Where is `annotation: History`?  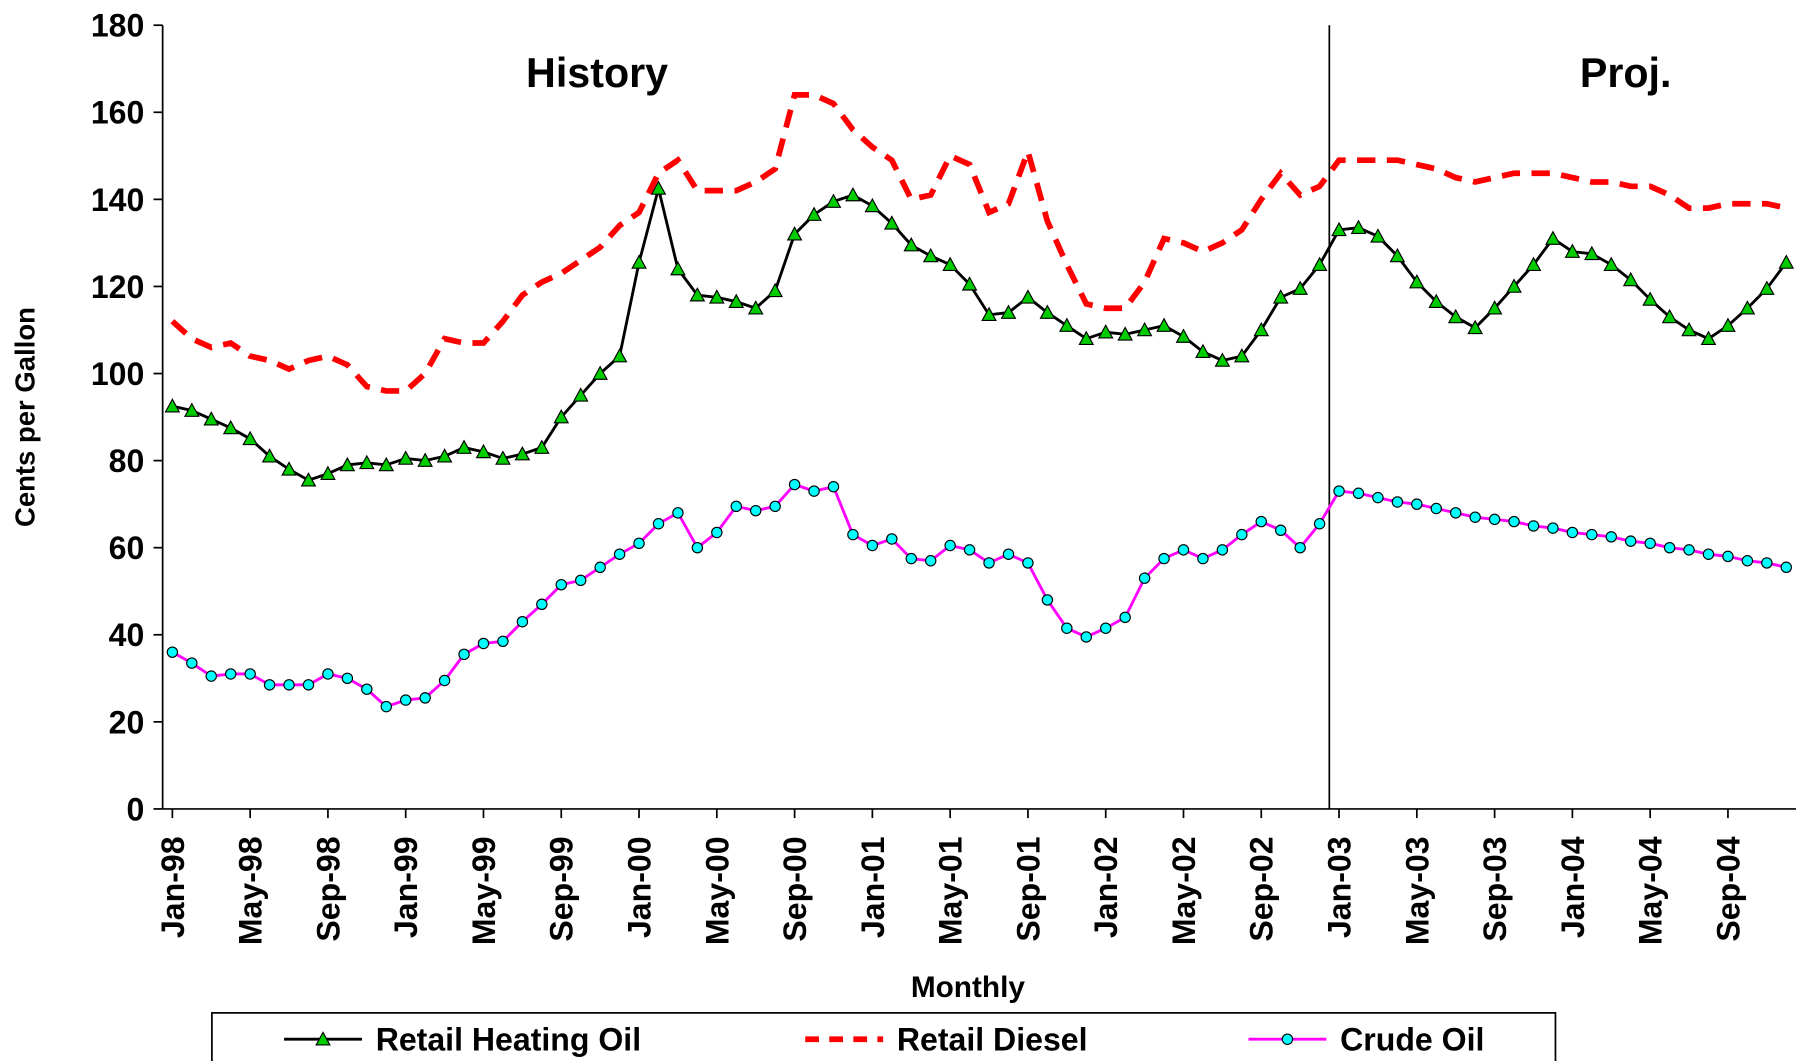 annotation: History is located at coordinates (597, 73).